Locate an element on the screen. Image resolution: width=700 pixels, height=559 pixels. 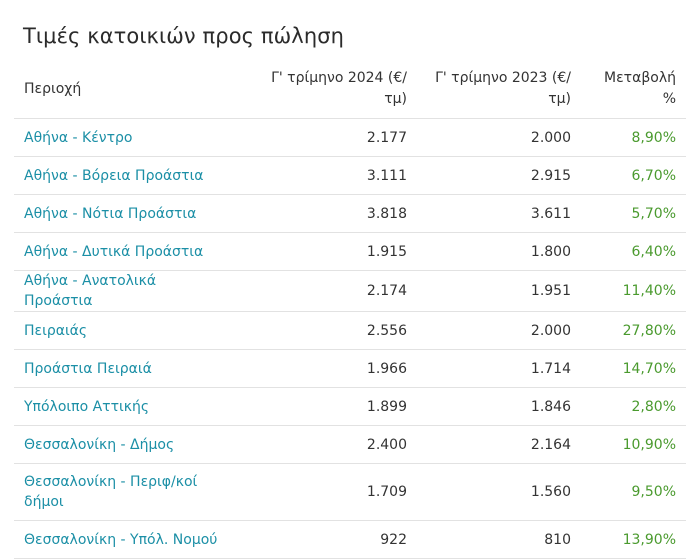
value-change: 5,70% is located at coordinates (633, 213).